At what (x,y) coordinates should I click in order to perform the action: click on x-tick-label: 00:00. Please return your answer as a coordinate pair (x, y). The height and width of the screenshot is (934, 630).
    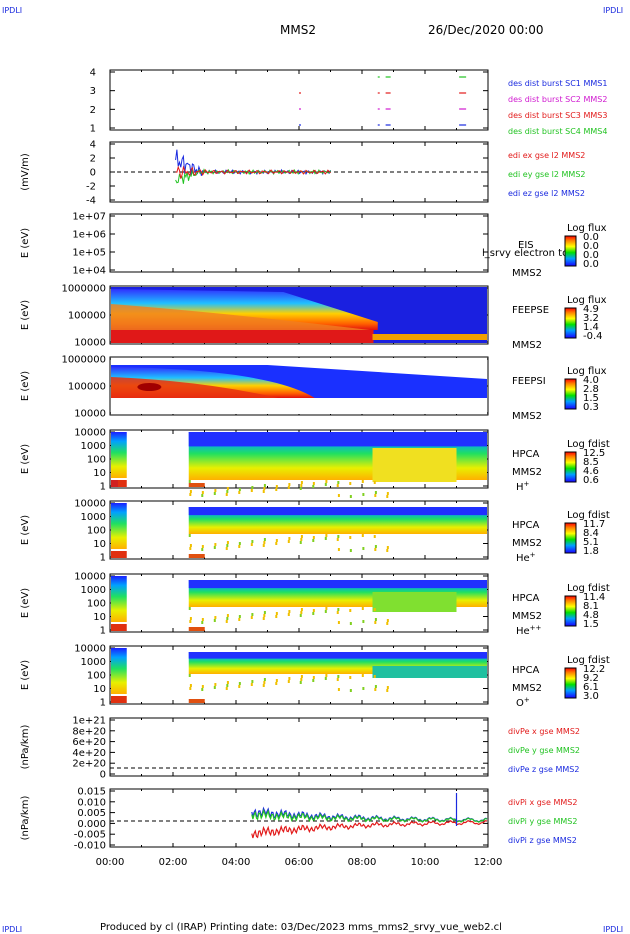
    Looking at the image, I should click on (110, 862).